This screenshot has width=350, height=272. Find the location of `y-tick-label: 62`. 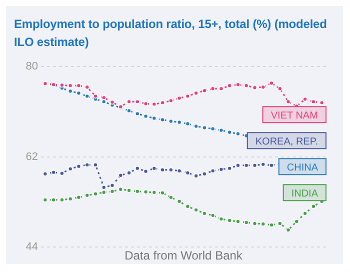

y-tick-label: 62 is located at coordinates (32, 156).